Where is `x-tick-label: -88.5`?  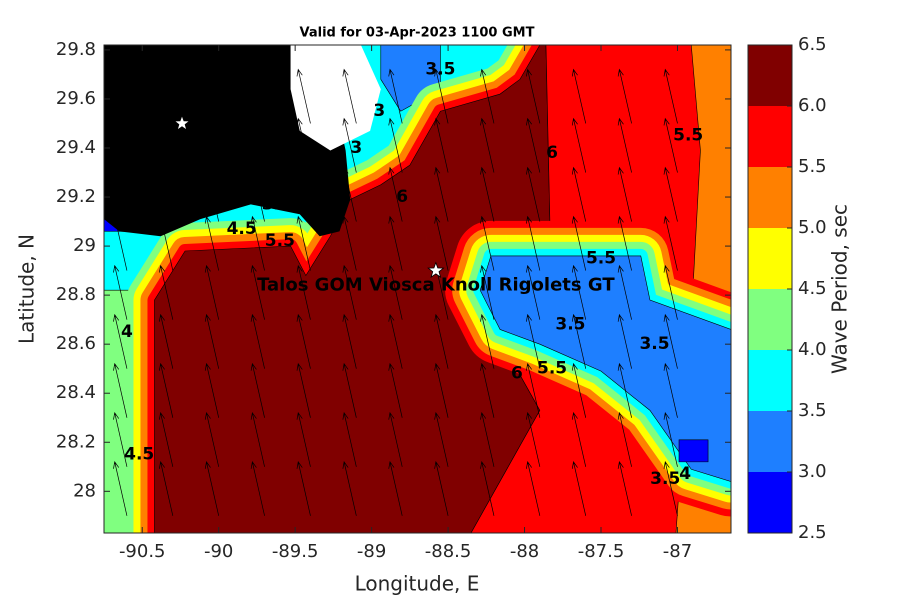 x-tick-label: -88.5 is located at coordinates (448, 551).